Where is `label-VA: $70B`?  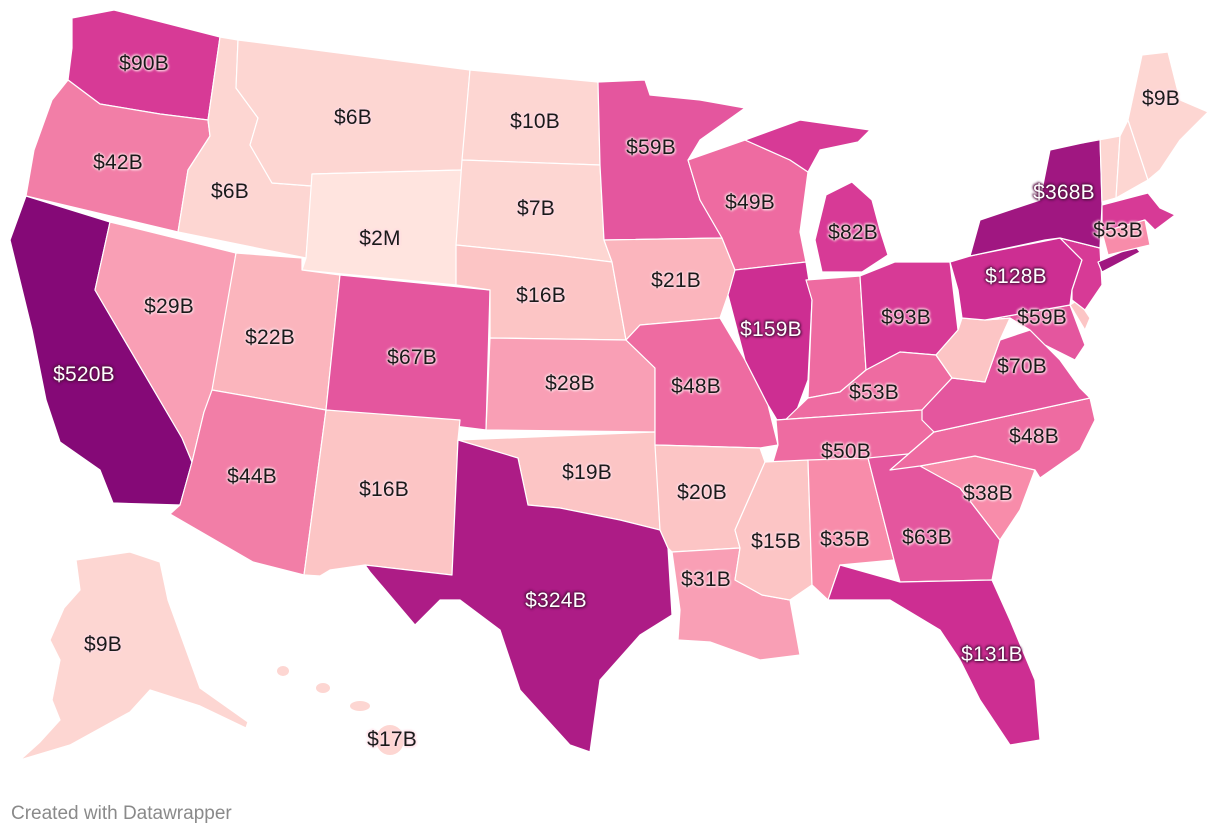
label-VA: $70B is located at coordinates (1022, 366).